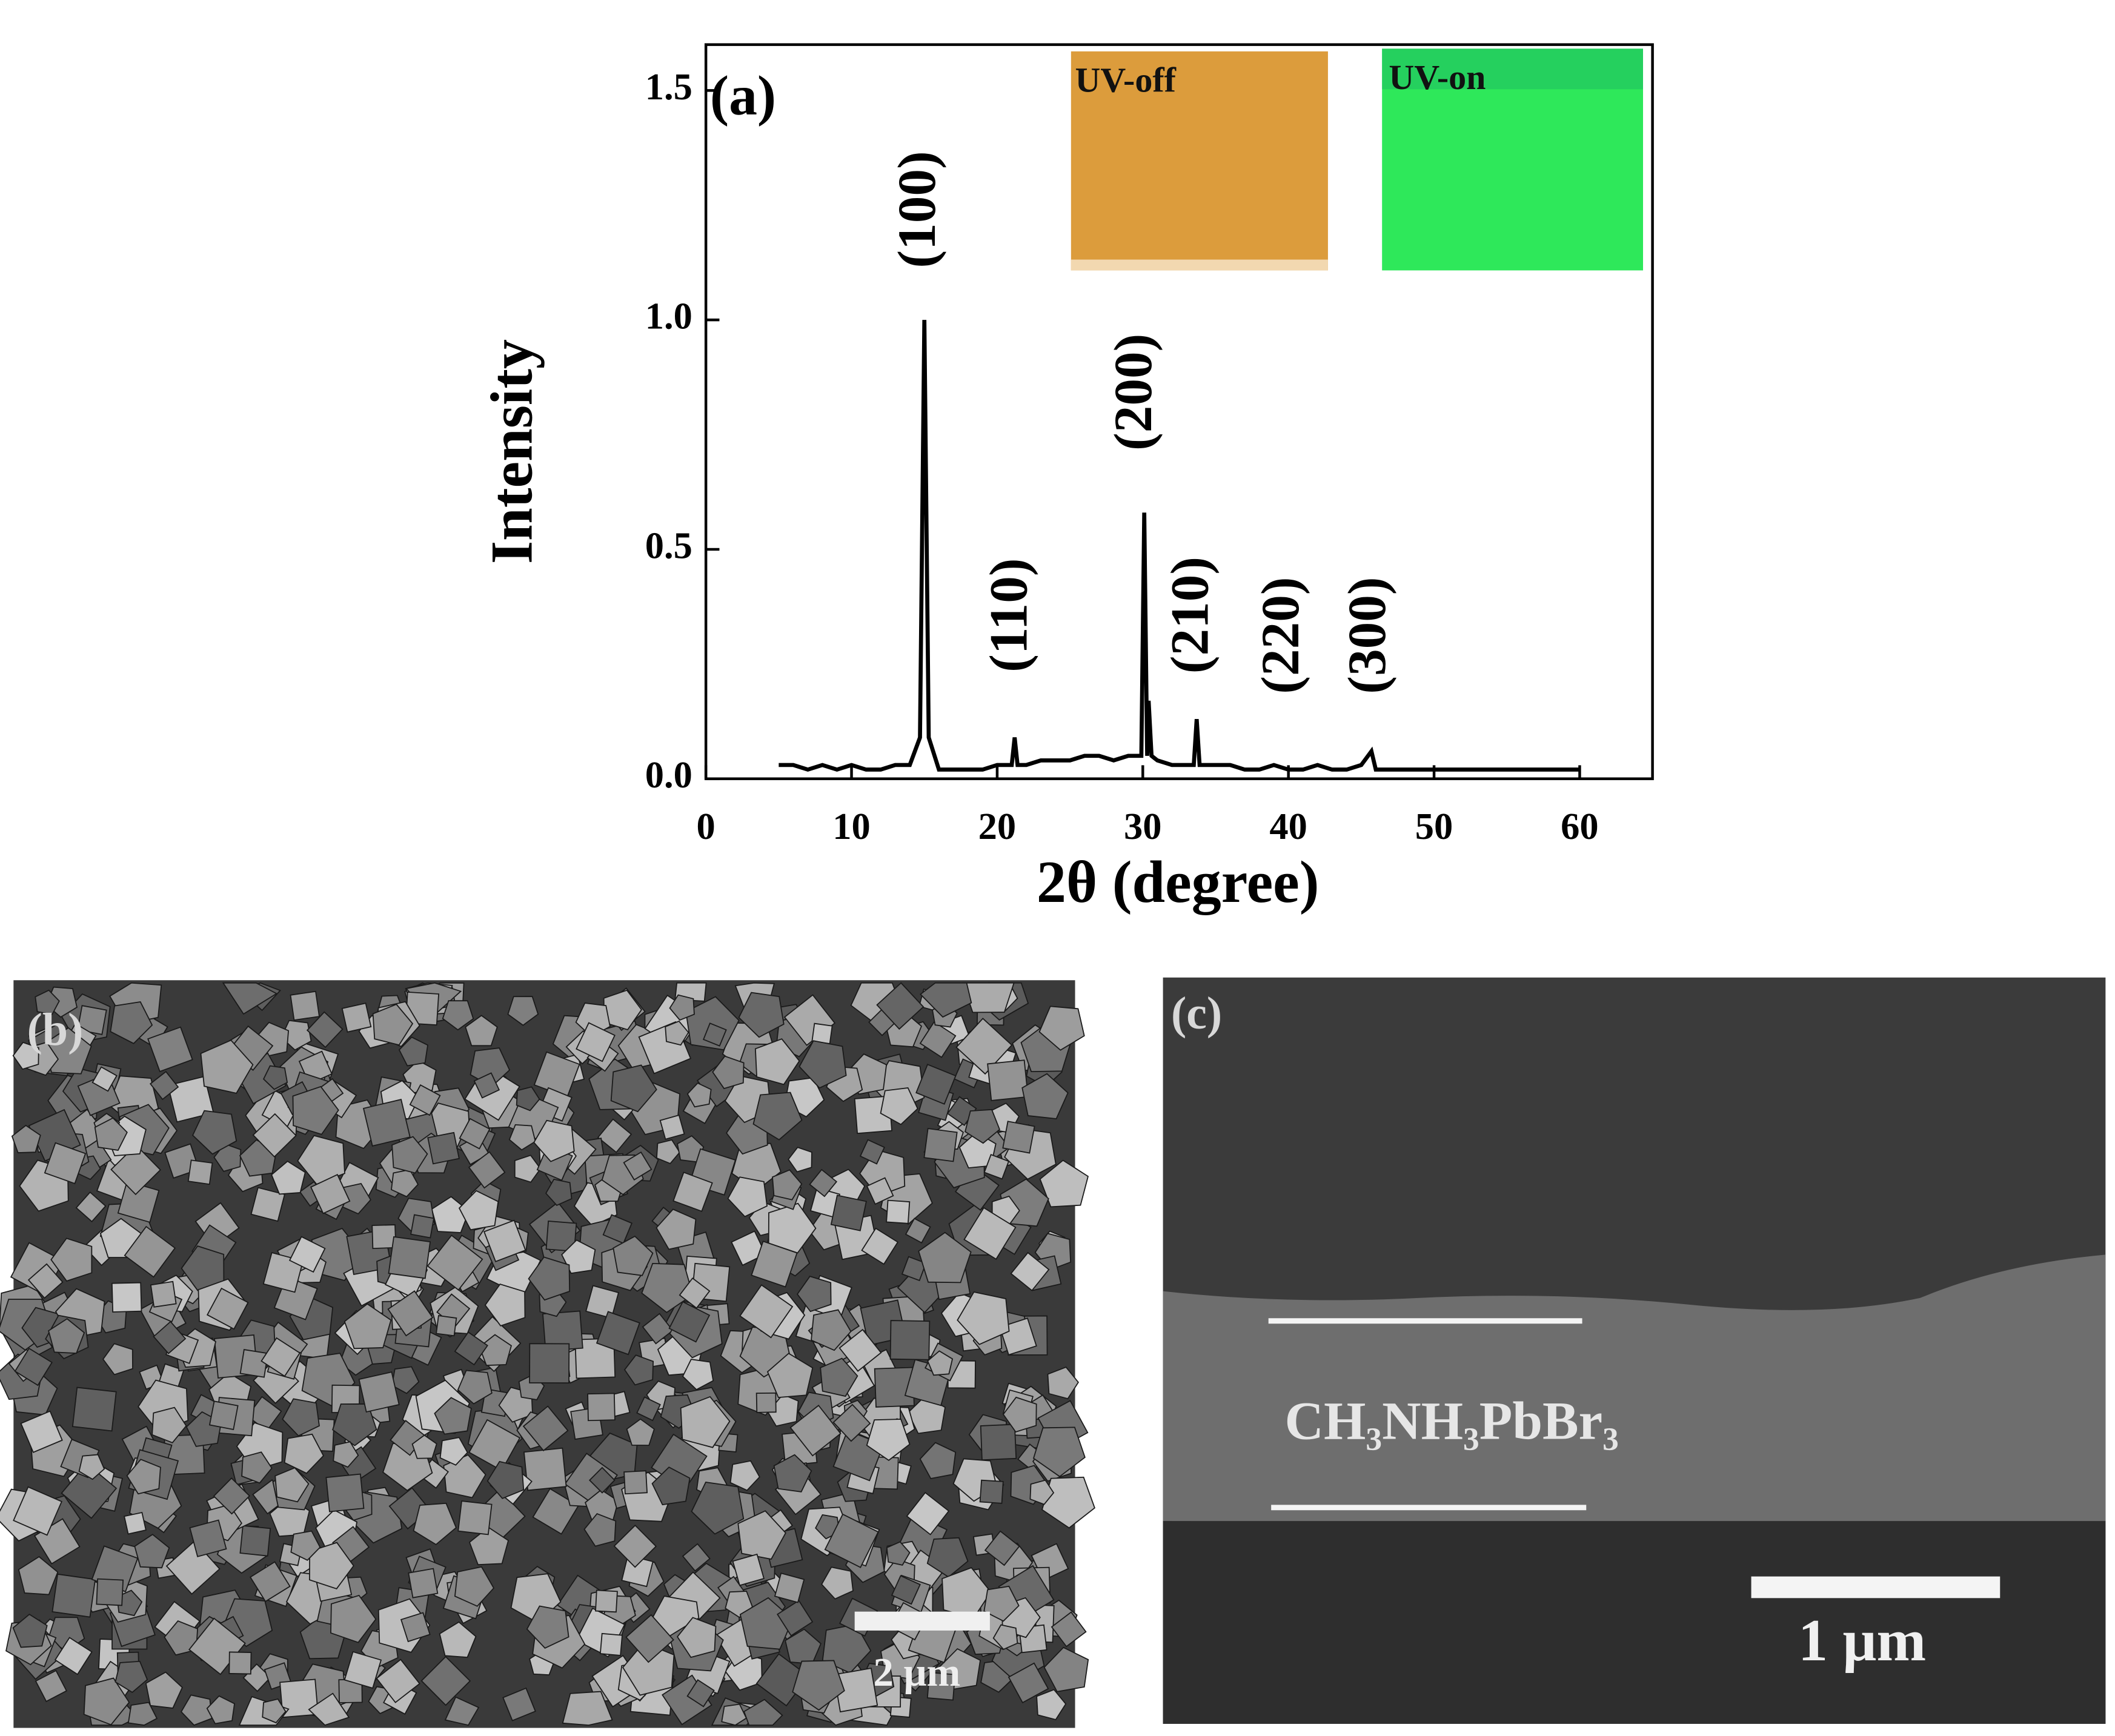 The height and width of the screenshot is (1736, 2115). I want to click on scale-bar-label: 1 μm, so click(1862, 1641).